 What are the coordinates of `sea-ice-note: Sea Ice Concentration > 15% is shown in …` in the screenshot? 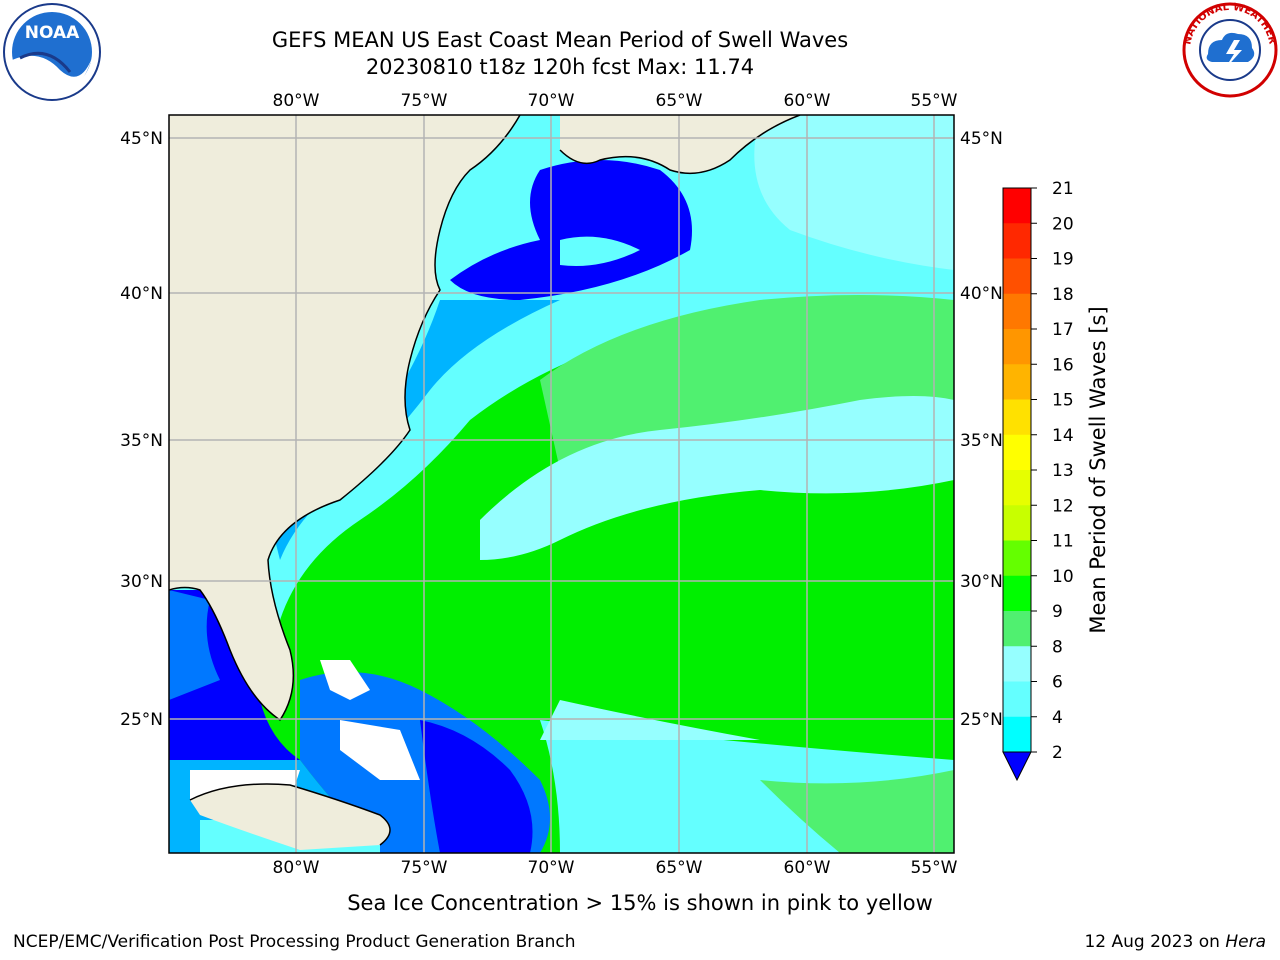 It's located at (640, 903).